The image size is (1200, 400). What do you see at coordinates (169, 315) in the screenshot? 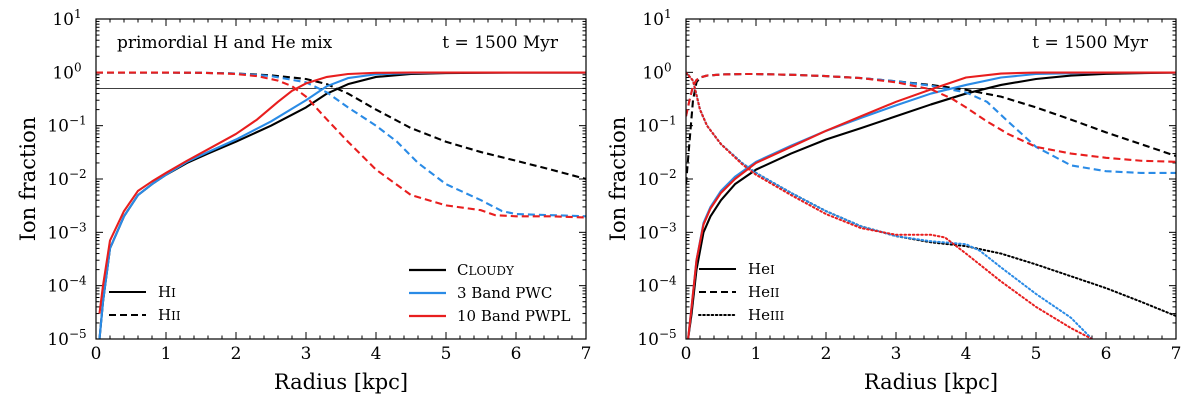
I see `legend-label: HII` at bounding box center [169, 315].